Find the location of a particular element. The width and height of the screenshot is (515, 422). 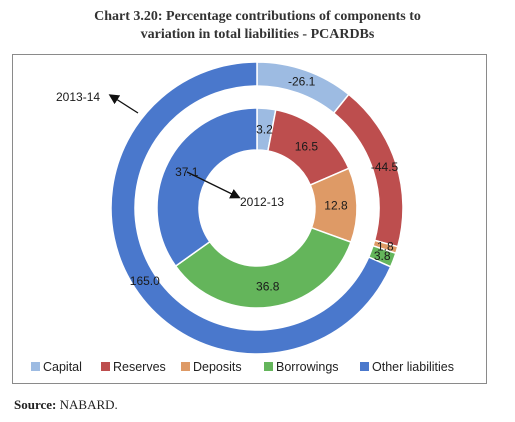

legend-swatch-borrowings is located at coordinates (268, 366).